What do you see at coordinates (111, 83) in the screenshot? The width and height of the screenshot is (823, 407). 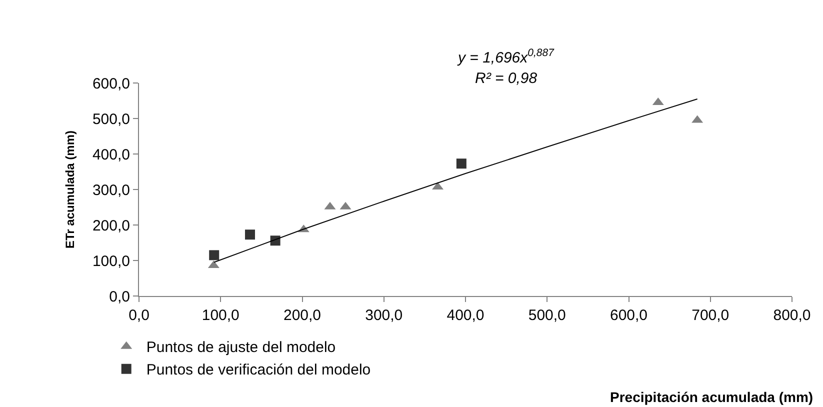 I see `y-tick-label: 600,0` at bounding box center [111, 83].